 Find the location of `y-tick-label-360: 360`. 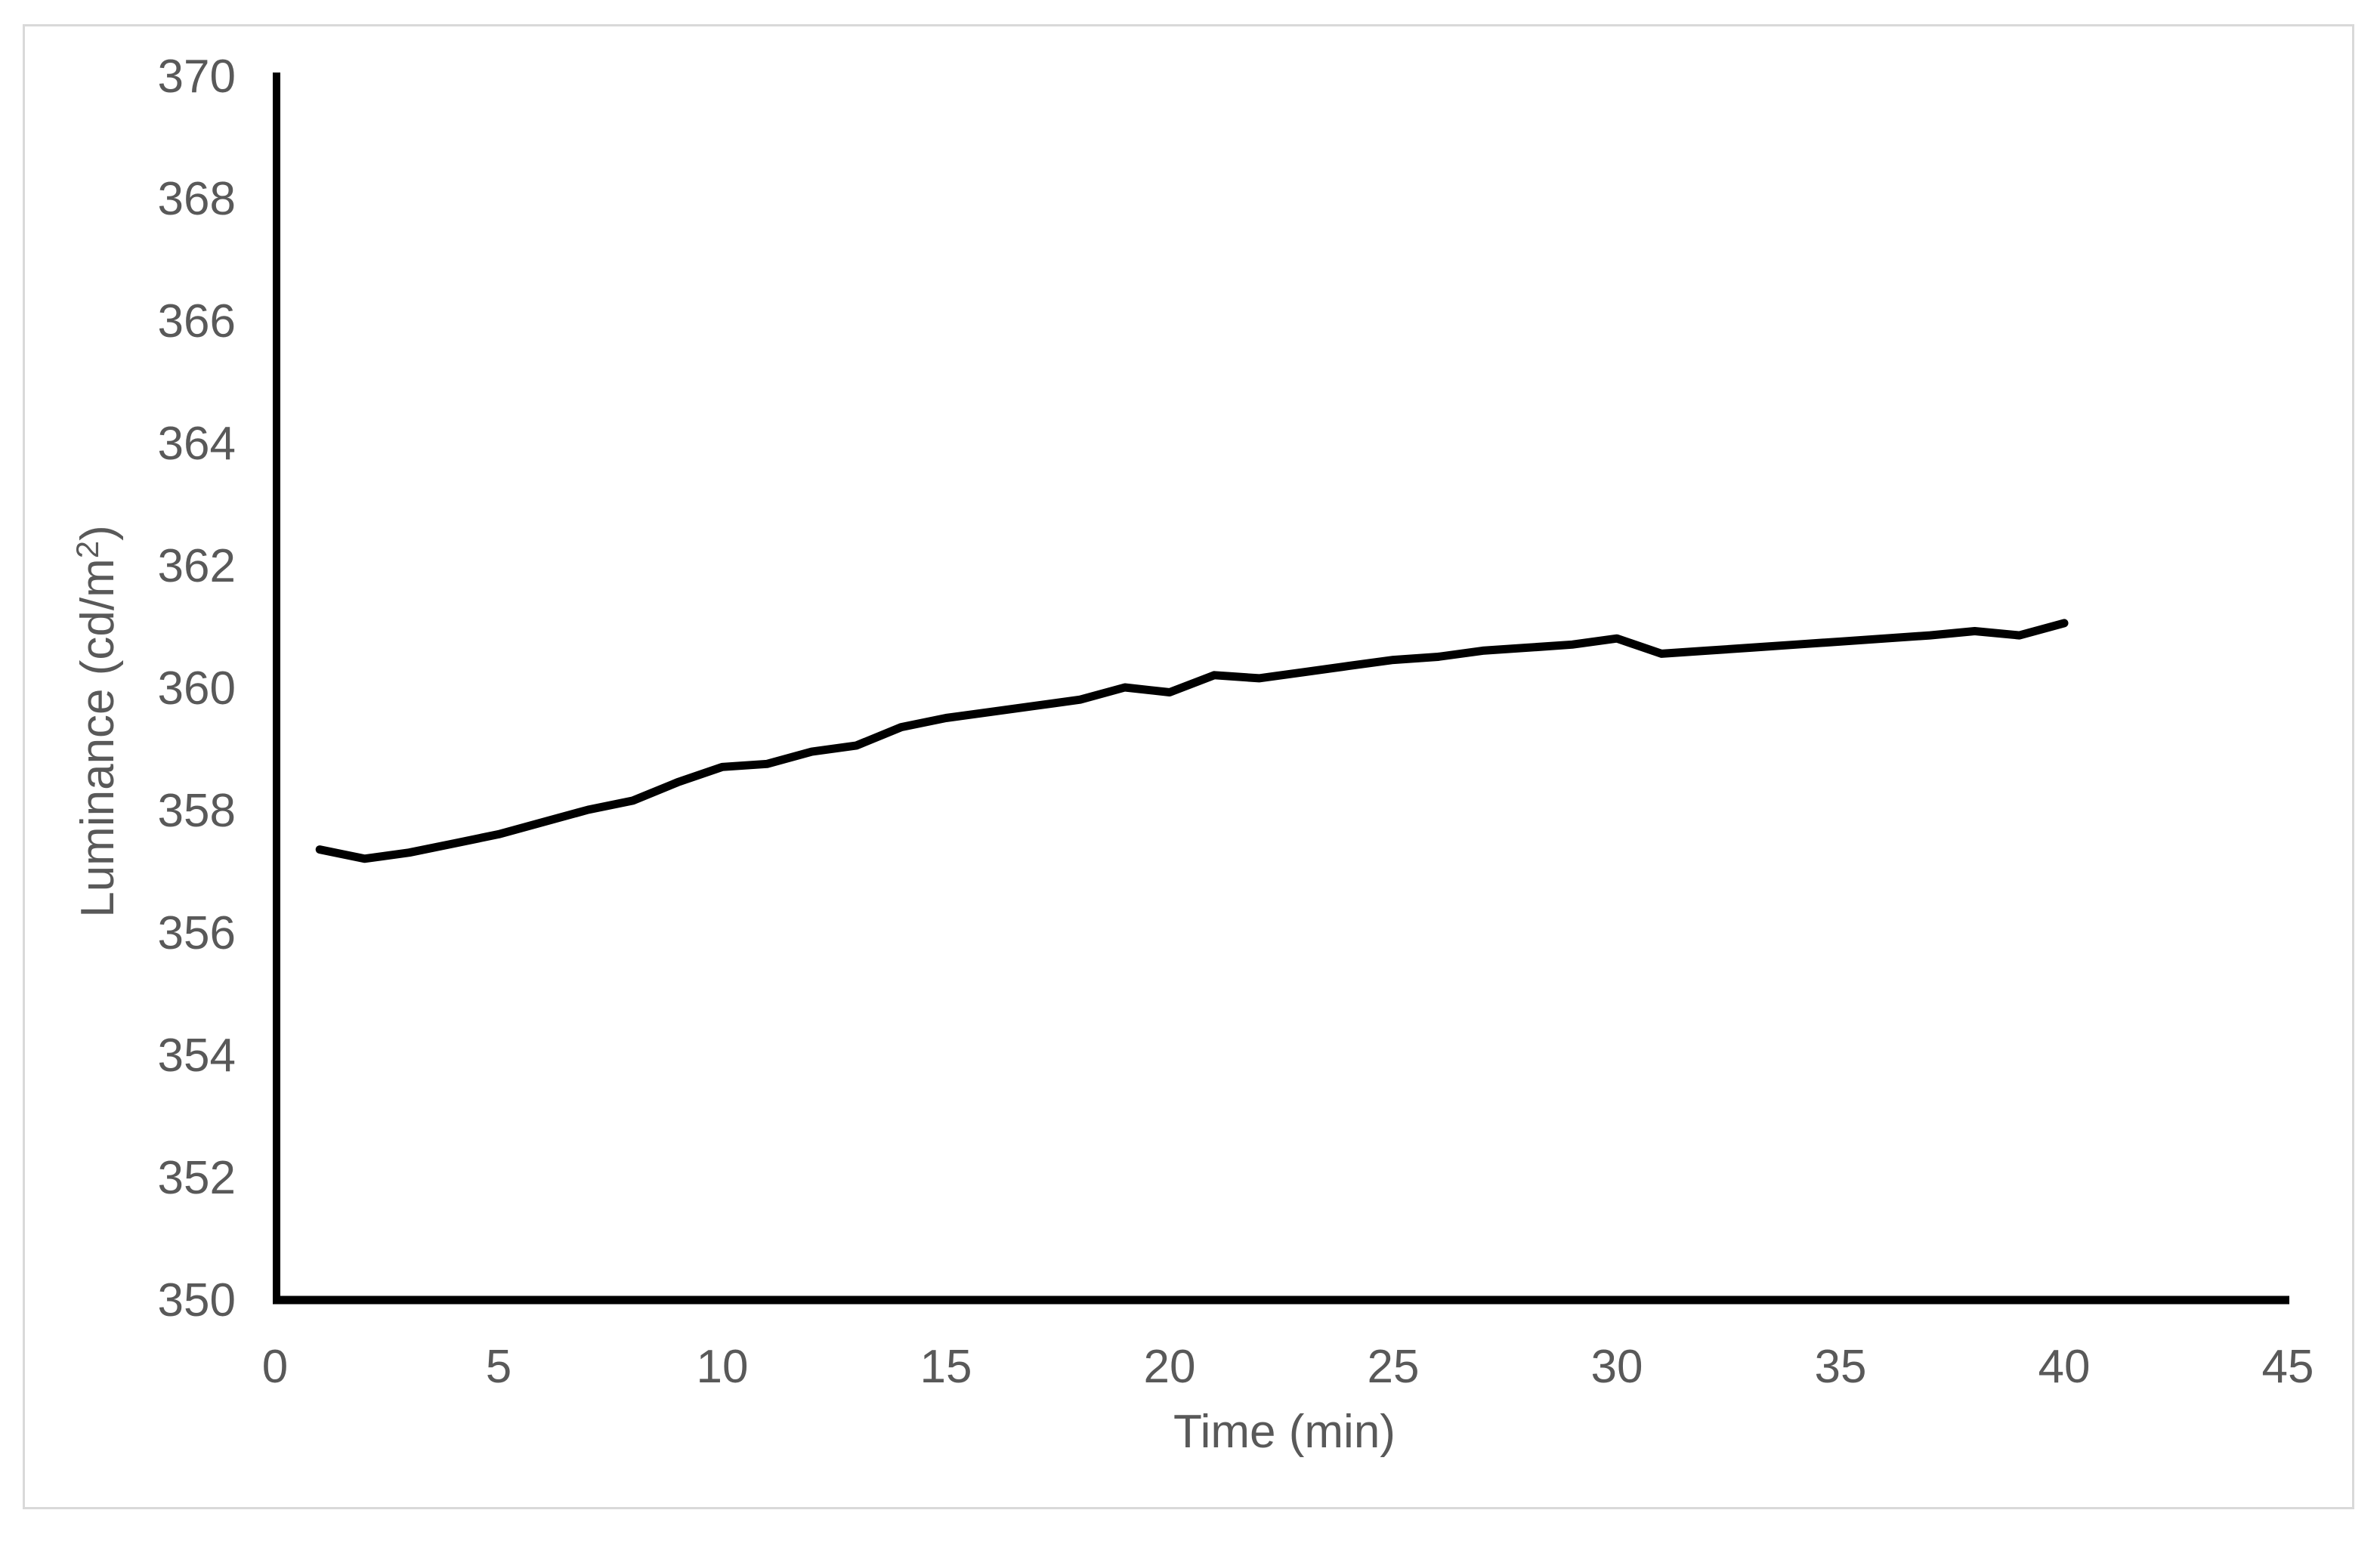

y-tick-label-360: 360 is located at coordinates (197, 688).